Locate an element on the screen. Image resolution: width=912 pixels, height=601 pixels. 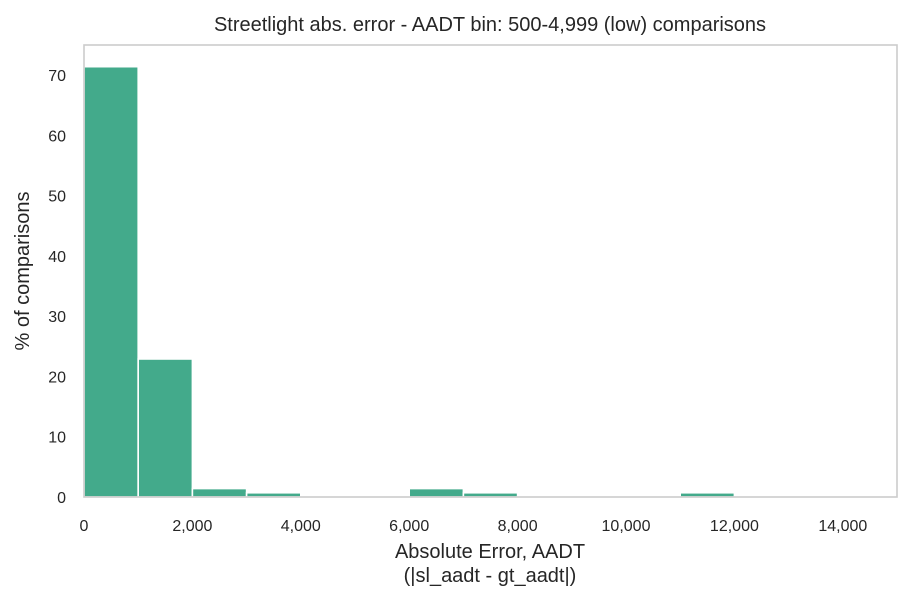
x-tick-label-2: 4,000 is located at coordinates (301, 526).